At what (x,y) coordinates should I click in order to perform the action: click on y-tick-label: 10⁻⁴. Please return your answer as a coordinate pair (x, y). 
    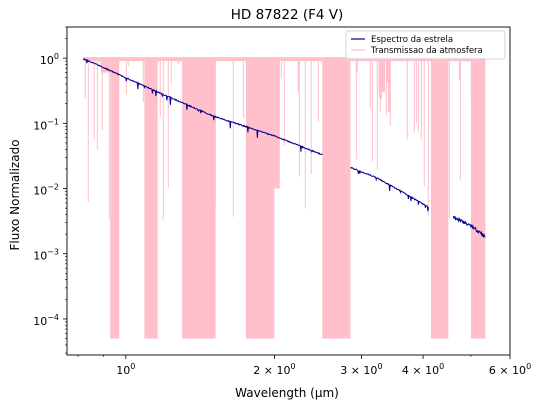
    Looking at the image, I should click on (46, 320).